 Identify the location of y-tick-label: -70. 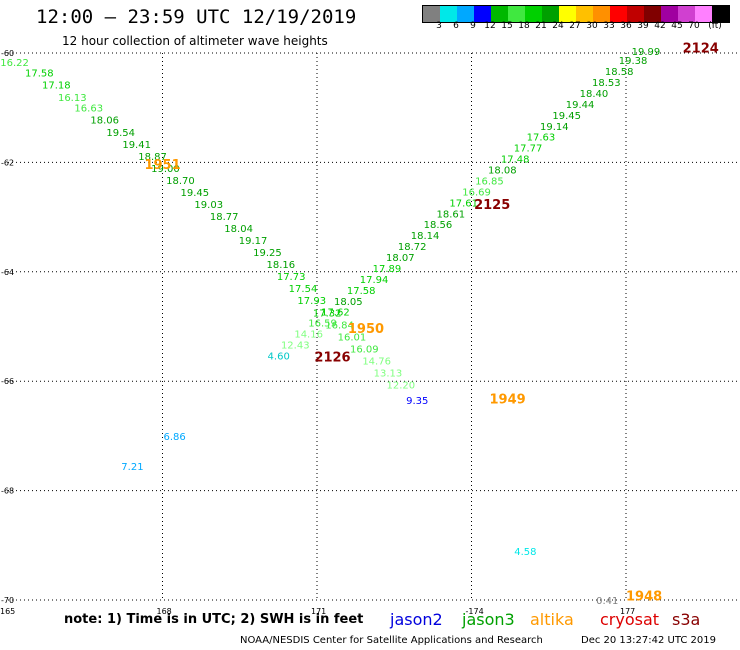
(7, 600).